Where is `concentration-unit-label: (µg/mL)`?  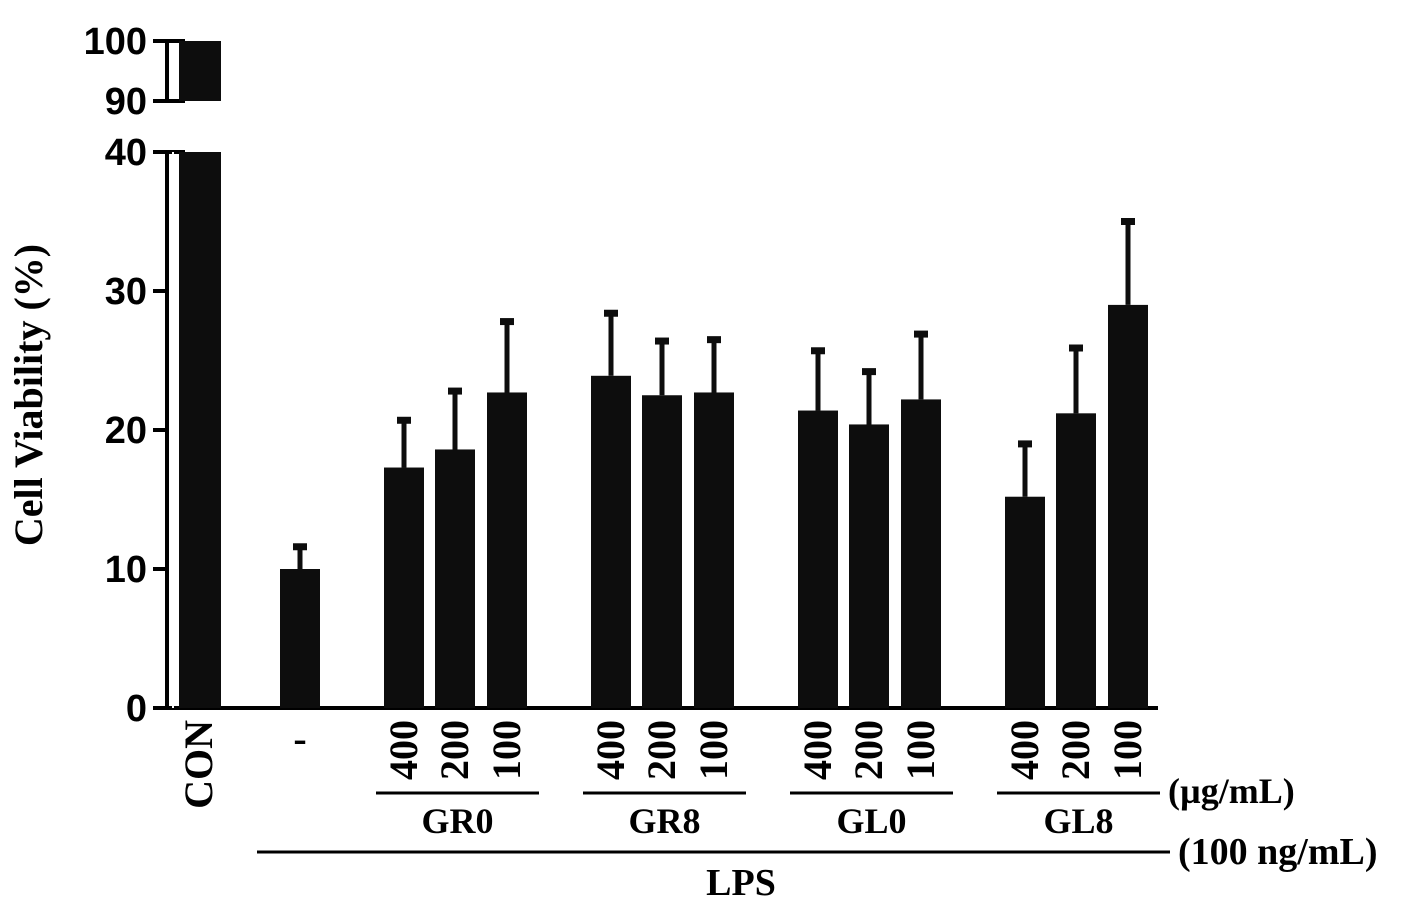
concentration-unit-label: (µg/mL) is located at coordinates (1231, 791).